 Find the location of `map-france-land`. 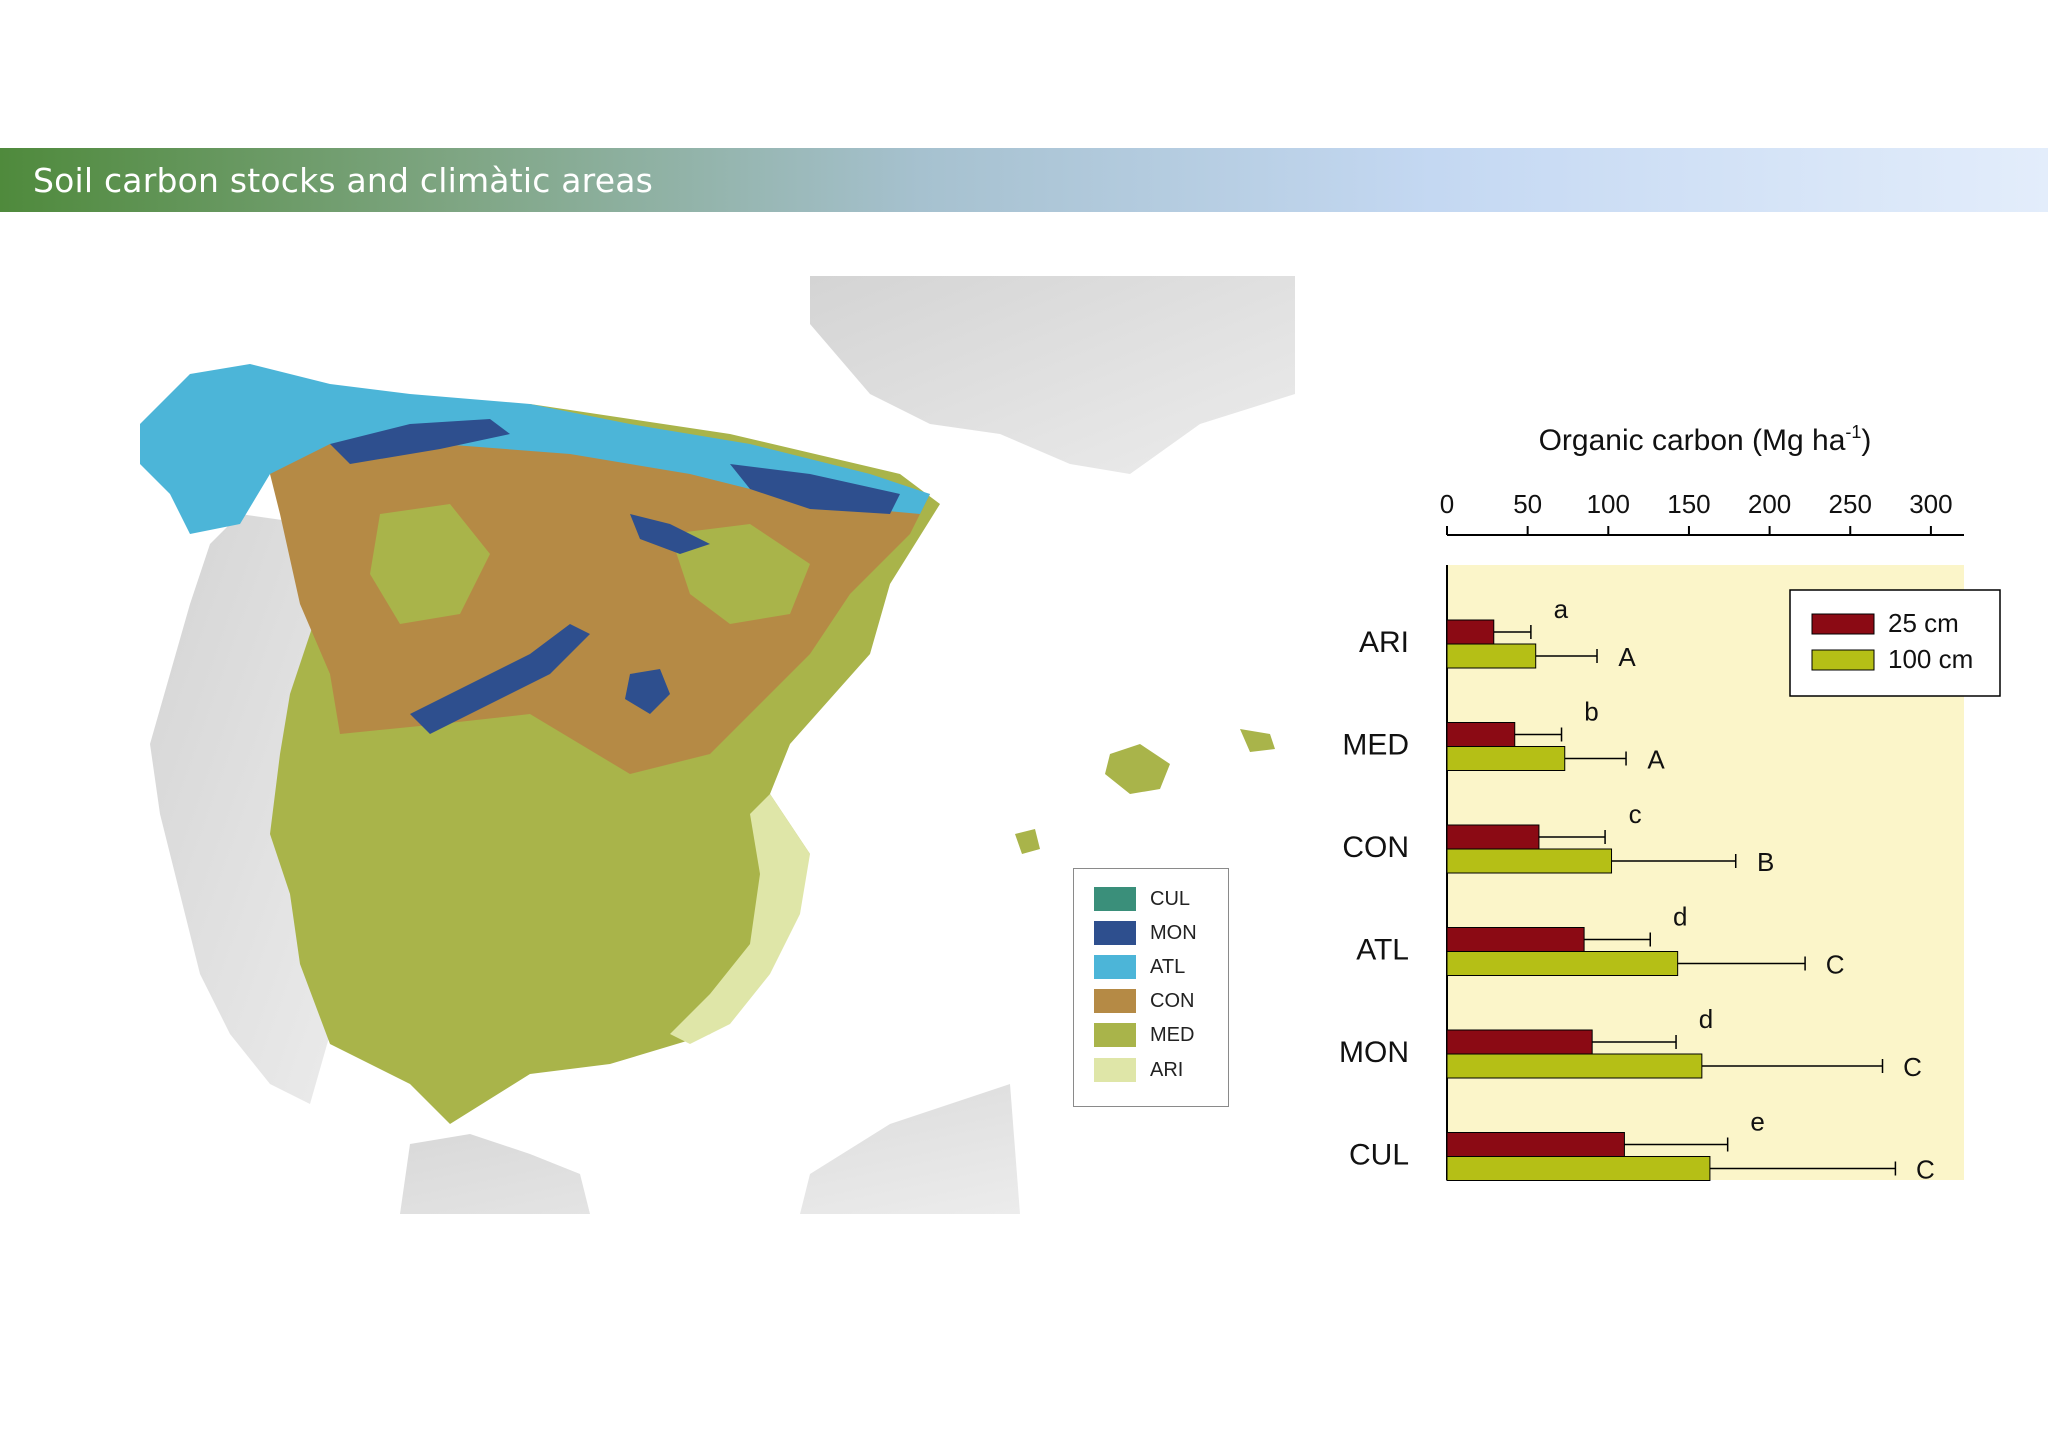

map-france-land is located at coordinates (1052, 375).